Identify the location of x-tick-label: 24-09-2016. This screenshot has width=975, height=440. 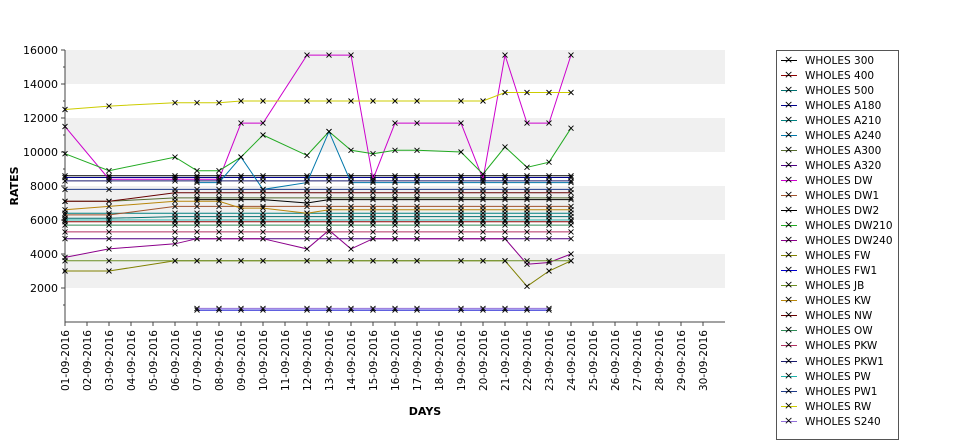
(572, 360).